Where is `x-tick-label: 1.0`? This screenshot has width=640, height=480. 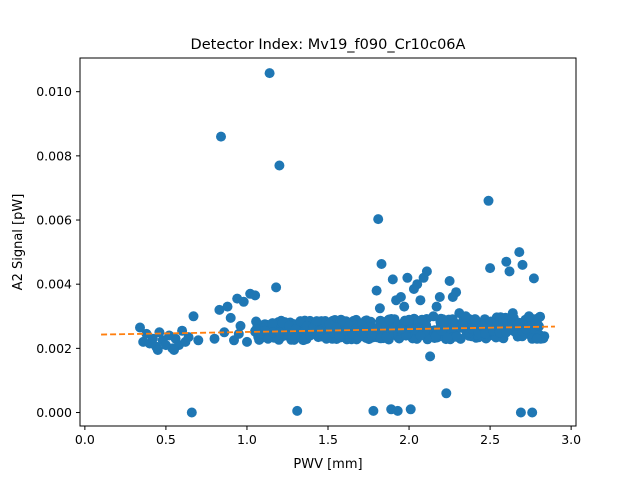
x-tick-label: 1.0 is located at coordinates (247, 439).